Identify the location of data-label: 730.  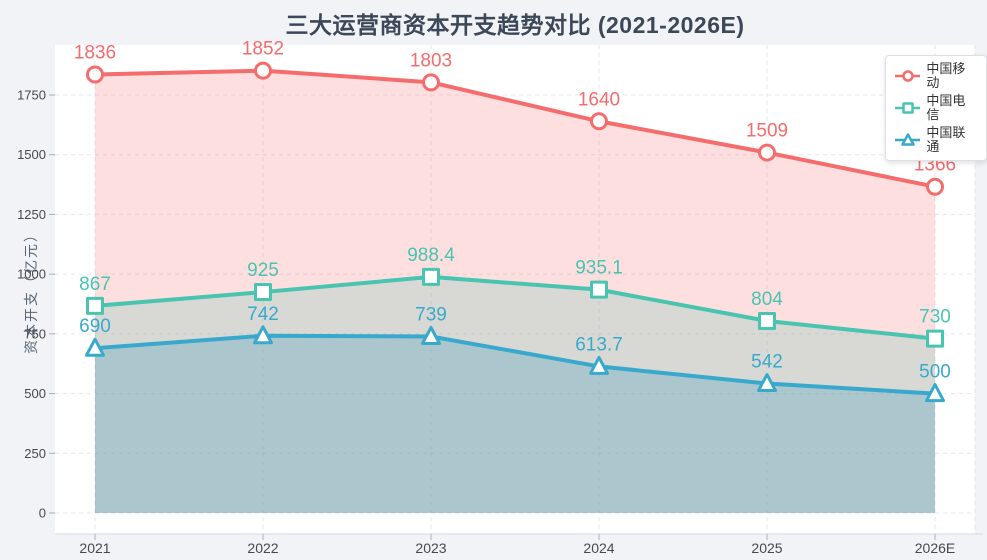
(935, 317).